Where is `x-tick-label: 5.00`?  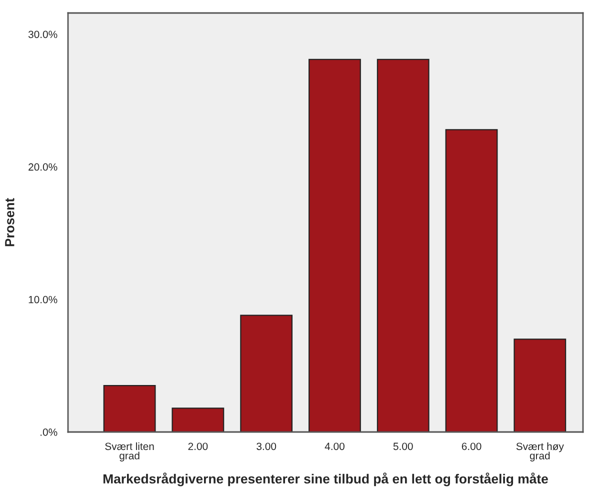 x-tick-label: 5.00 is located at coordinates (403, 446).